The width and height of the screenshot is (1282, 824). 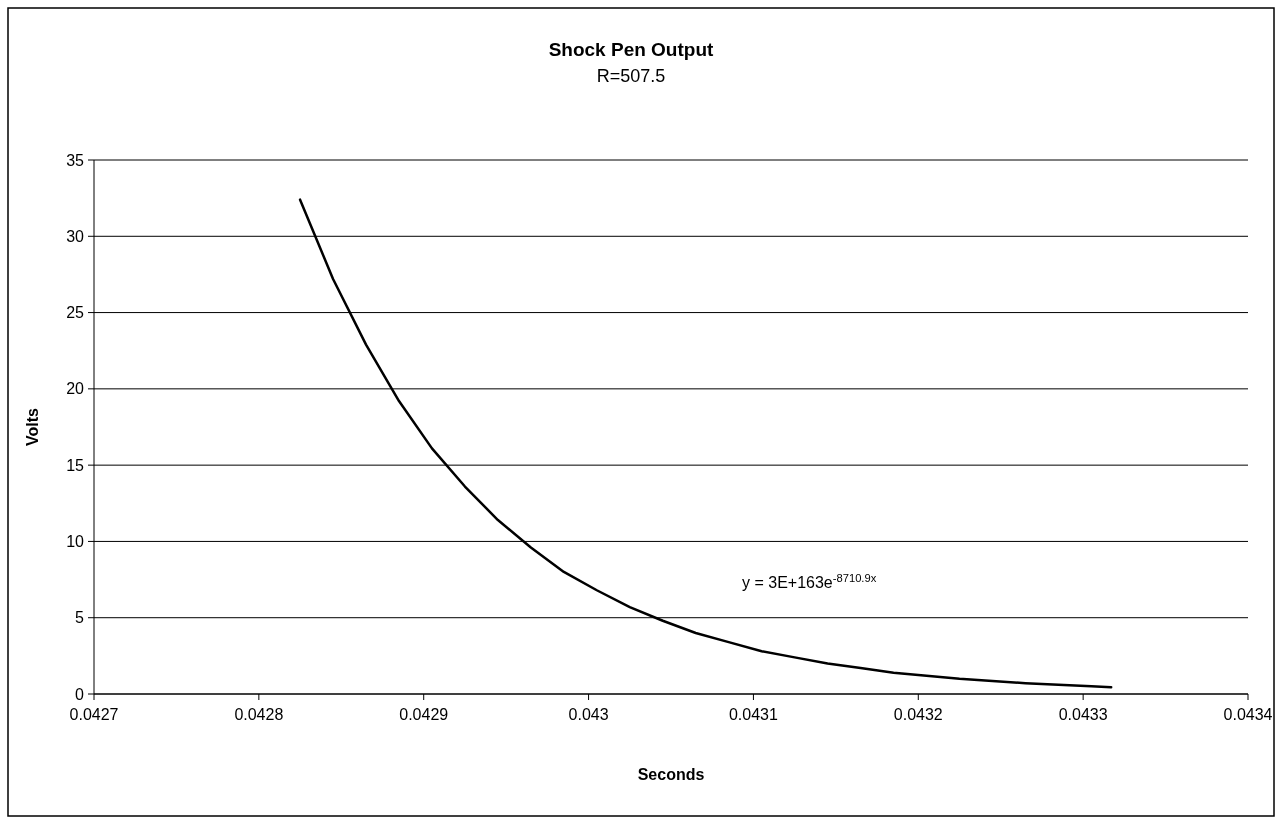 What do you see at coordinates (75, 160) in the screenshot?
I see `y-tick-label: 35` at bounding box center [75, 160].